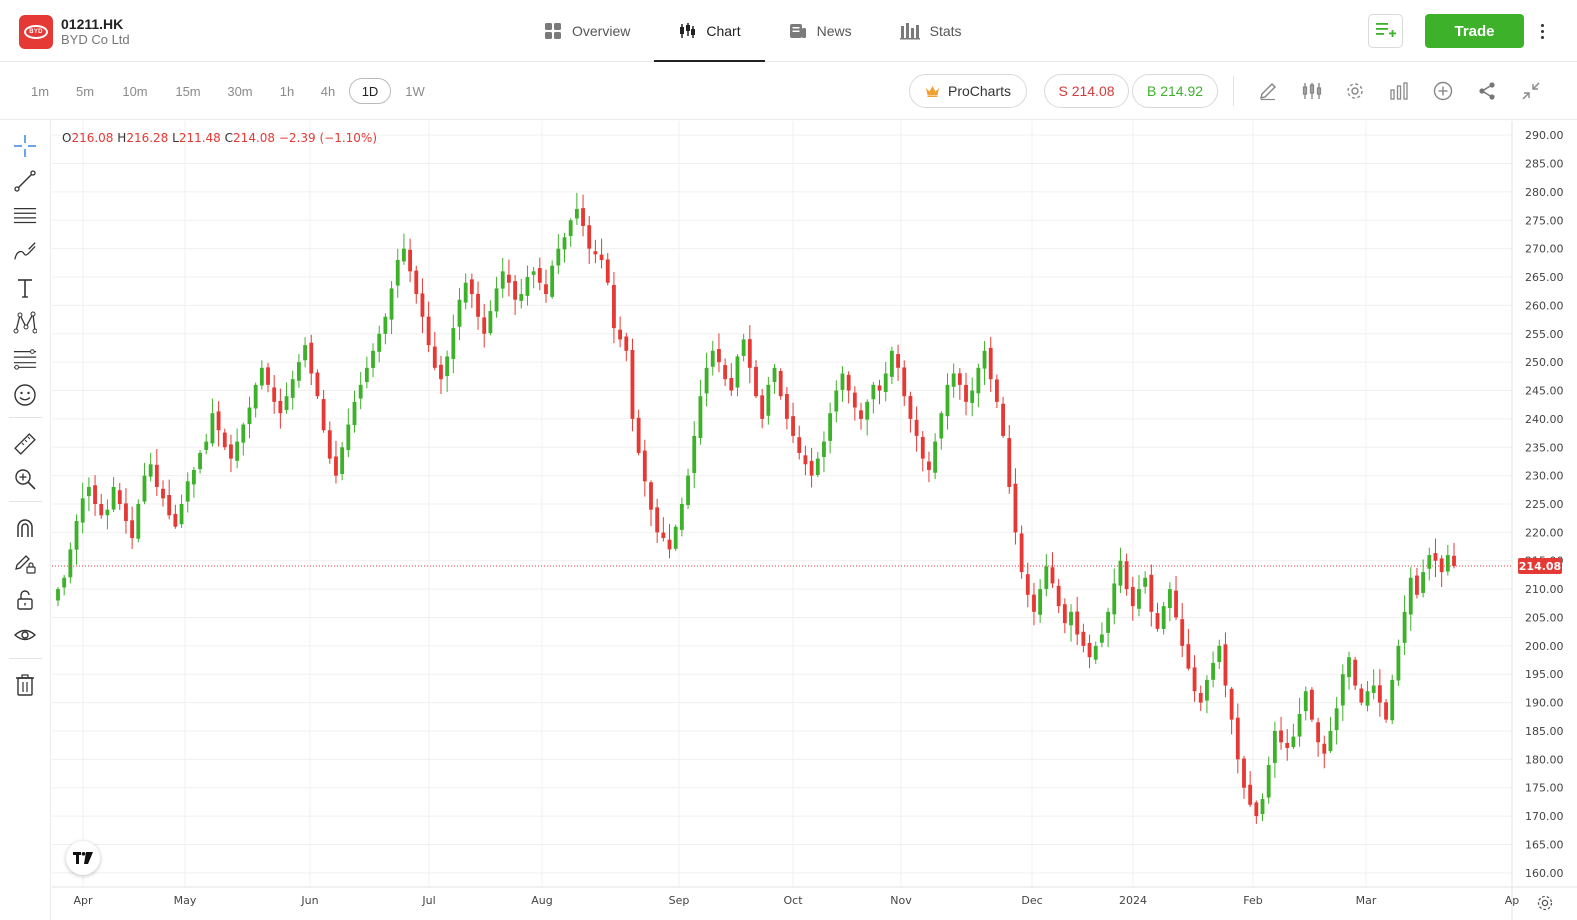 Image resolution: width=1577 pixels, height=920 pixels. Describe the element at coordinates (25, 564) in the screenshot. I see `lock-drawing-icon` at that location.